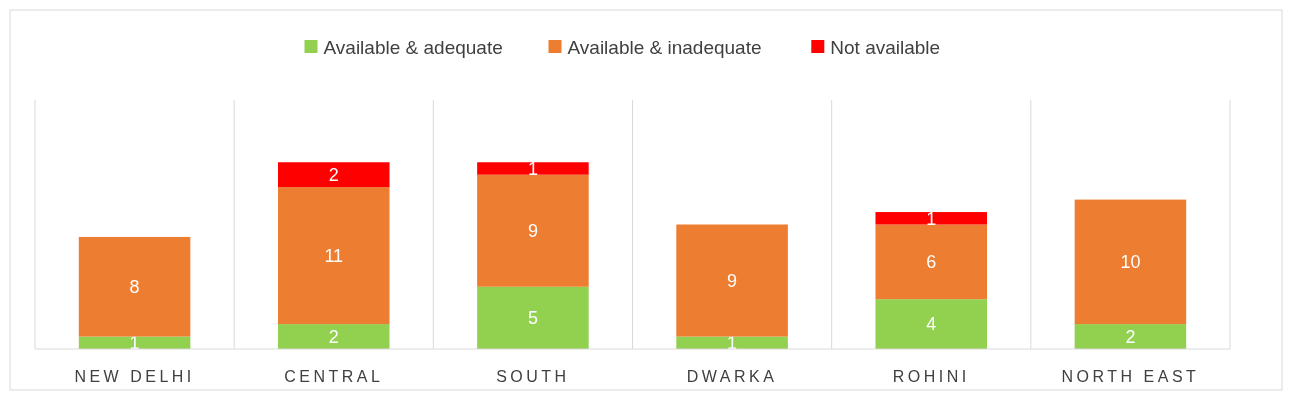  What do you see at coordinates (931, 376) in the screenshot?
I see `x-tick-label: ROHINI` at bounding box center [931, 376].